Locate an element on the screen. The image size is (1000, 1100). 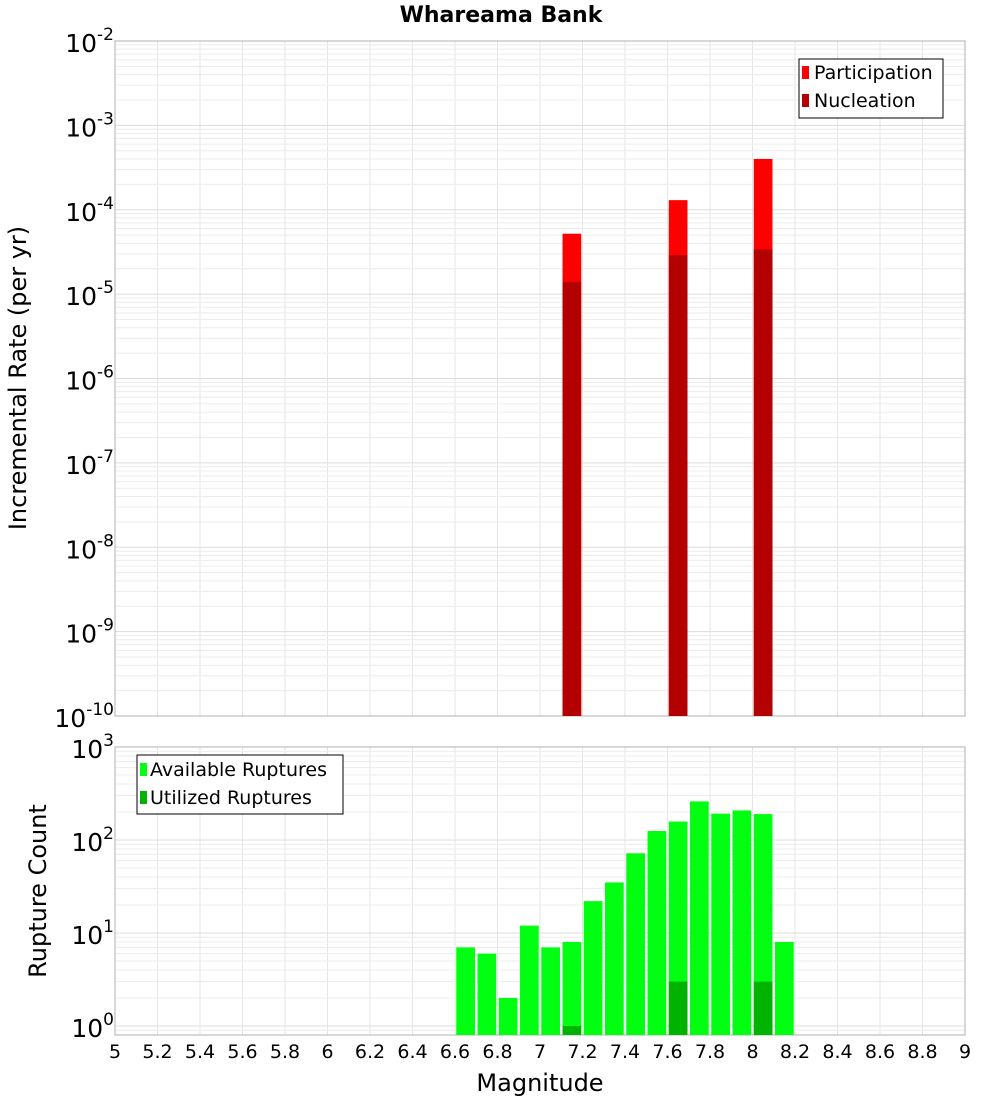
x-tick-label: 6 is located at coordinates (327, 1052).